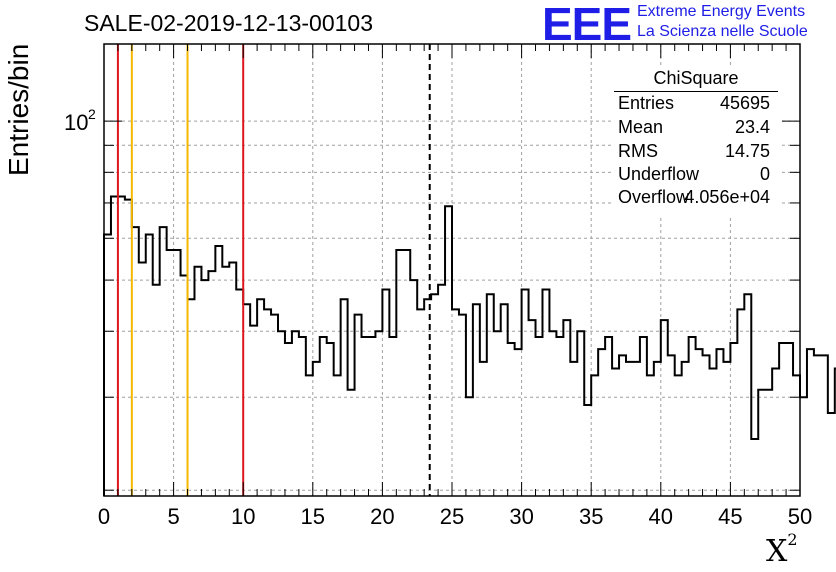 The image size is (836, 572). What do you see at coordinates (694, 104) in the screenshot?
I see `stats-row-entries: Entries 45695` at bounding box center [694, 104].